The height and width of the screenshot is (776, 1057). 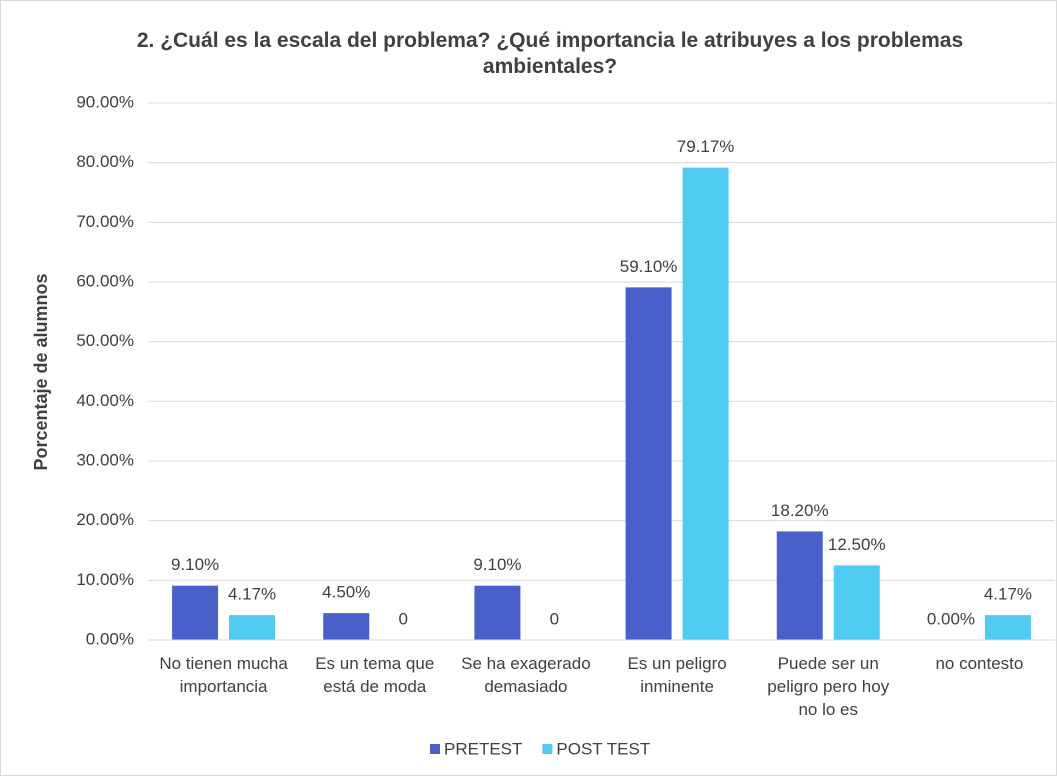 What do you see at coordinates (346, 592) in the screenshot?
I see `data-label: 4.50%` at bounding box center [346, 592].